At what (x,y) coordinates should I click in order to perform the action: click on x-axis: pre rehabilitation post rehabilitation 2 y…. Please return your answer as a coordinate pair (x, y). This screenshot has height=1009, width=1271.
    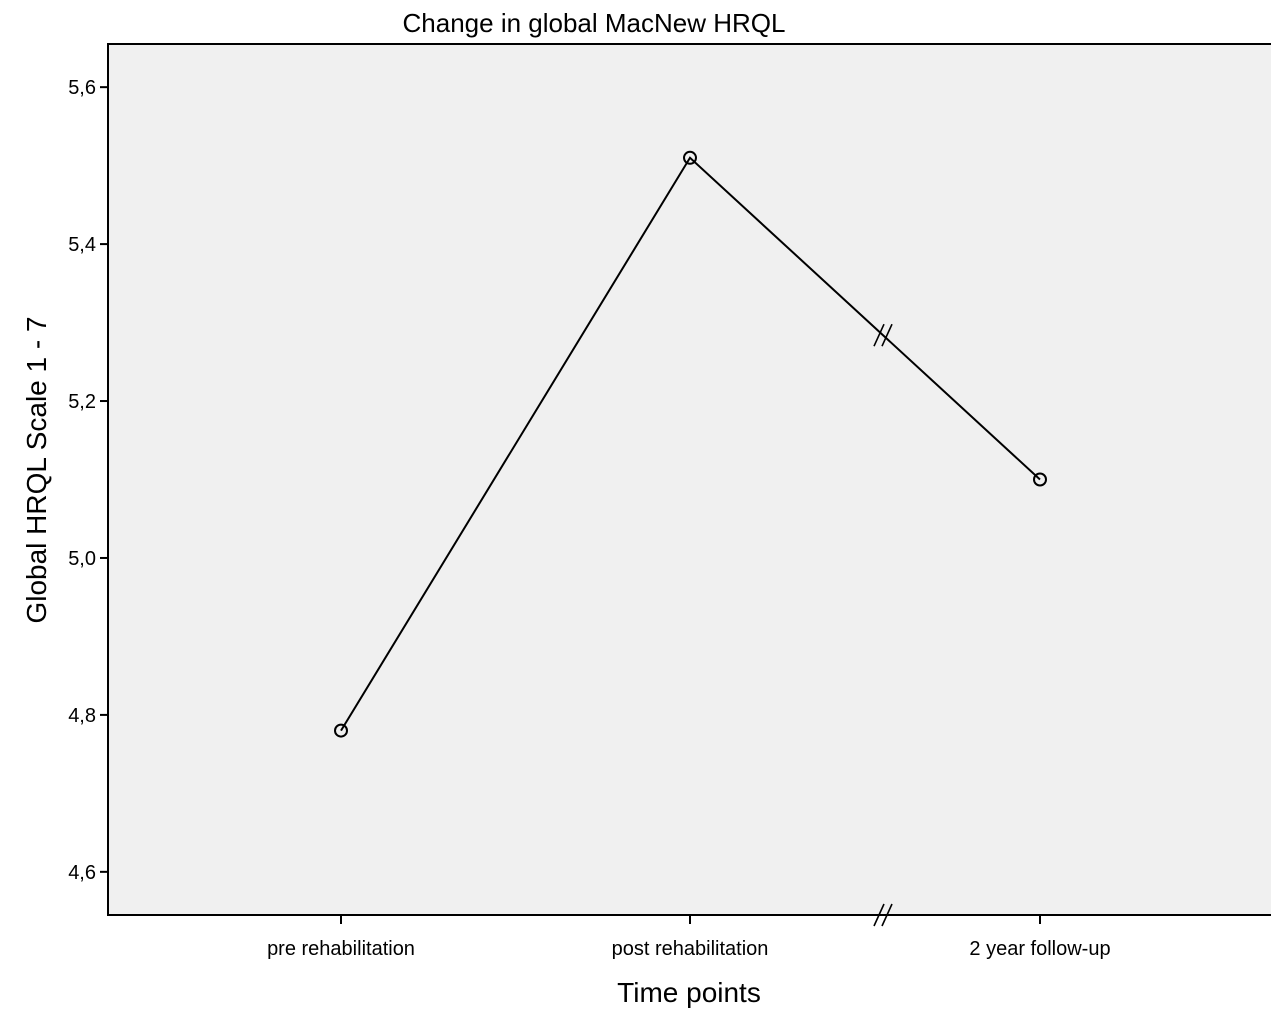
    Looking at the image, I should click on (689, 937).